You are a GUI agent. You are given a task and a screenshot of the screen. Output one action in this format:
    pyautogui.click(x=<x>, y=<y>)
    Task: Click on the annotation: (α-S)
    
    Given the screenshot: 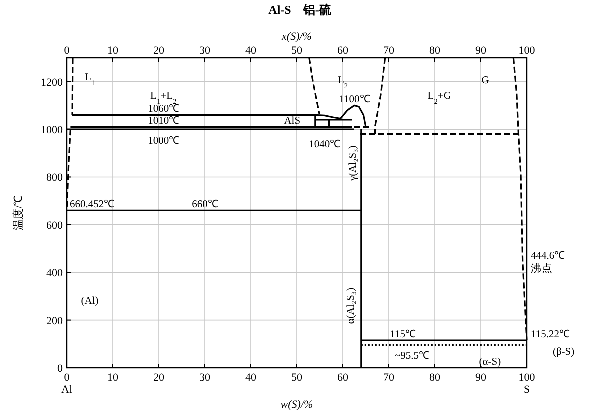 What is the action you would take?
    pyautogui.click(x=490, y=362)
    